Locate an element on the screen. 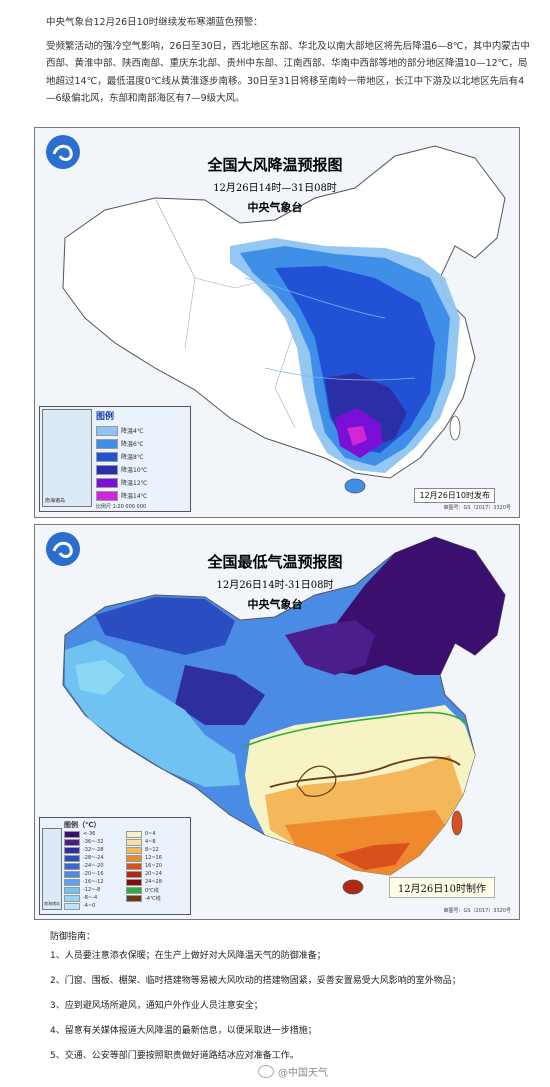 The height and width of the screenshot is (1087, 550). map2l-legend-item: -16~-12 is located at coordinates (84, 882).